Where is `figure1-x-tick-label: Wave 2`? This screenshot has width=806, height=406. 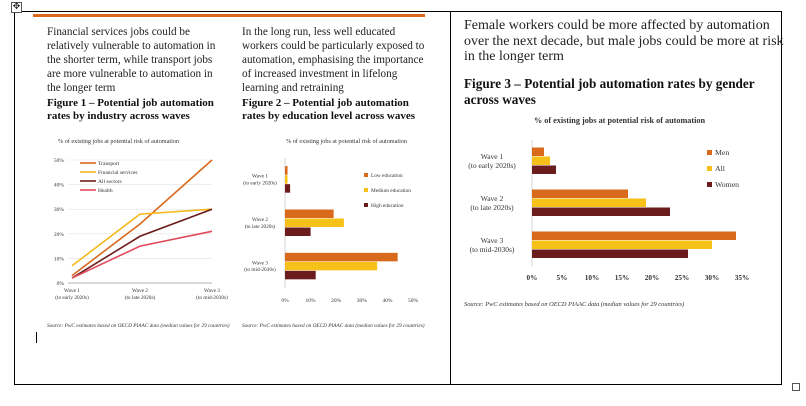 figure1-x-tick-label: Wave 2 is located at coordinates (140, 291).